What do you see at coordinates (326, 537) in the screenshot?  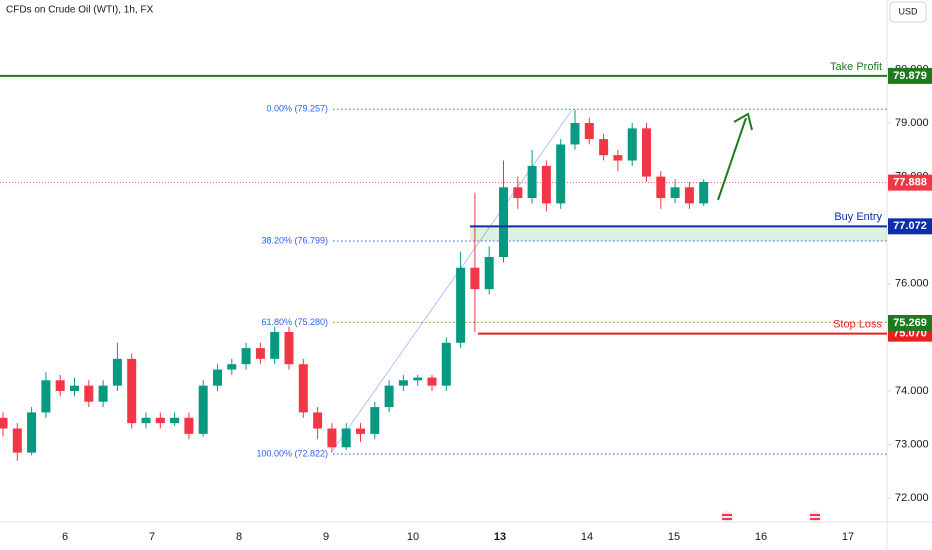 I see `x-tick-label: 9` at bounding box center [326, 537].